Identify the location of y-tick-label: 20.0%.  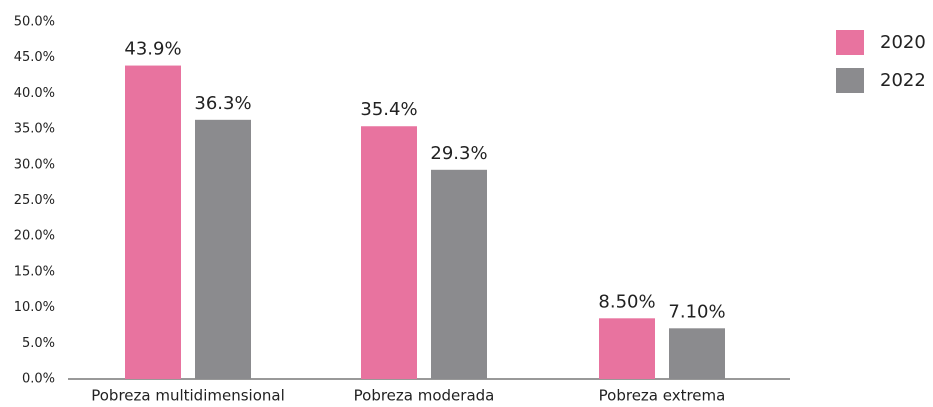
(34, 236).